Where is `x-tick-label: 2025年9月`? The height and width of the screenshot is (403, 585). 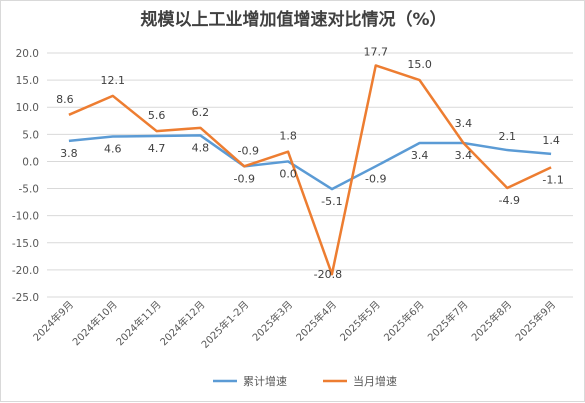 x-tick-label: 2025年9月 is located at coordinates (535, 321).